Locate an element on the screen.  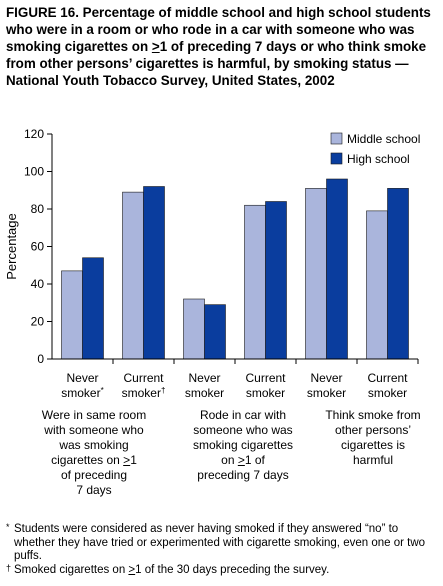
legend: Middle school High school is located at coordinates (375, 149).